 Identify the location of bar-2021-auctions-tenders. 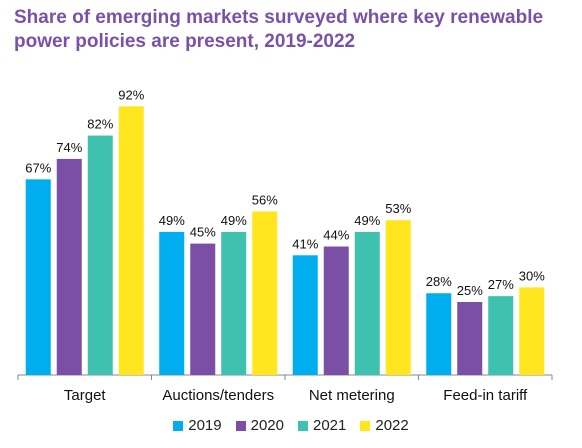
(234, 303).